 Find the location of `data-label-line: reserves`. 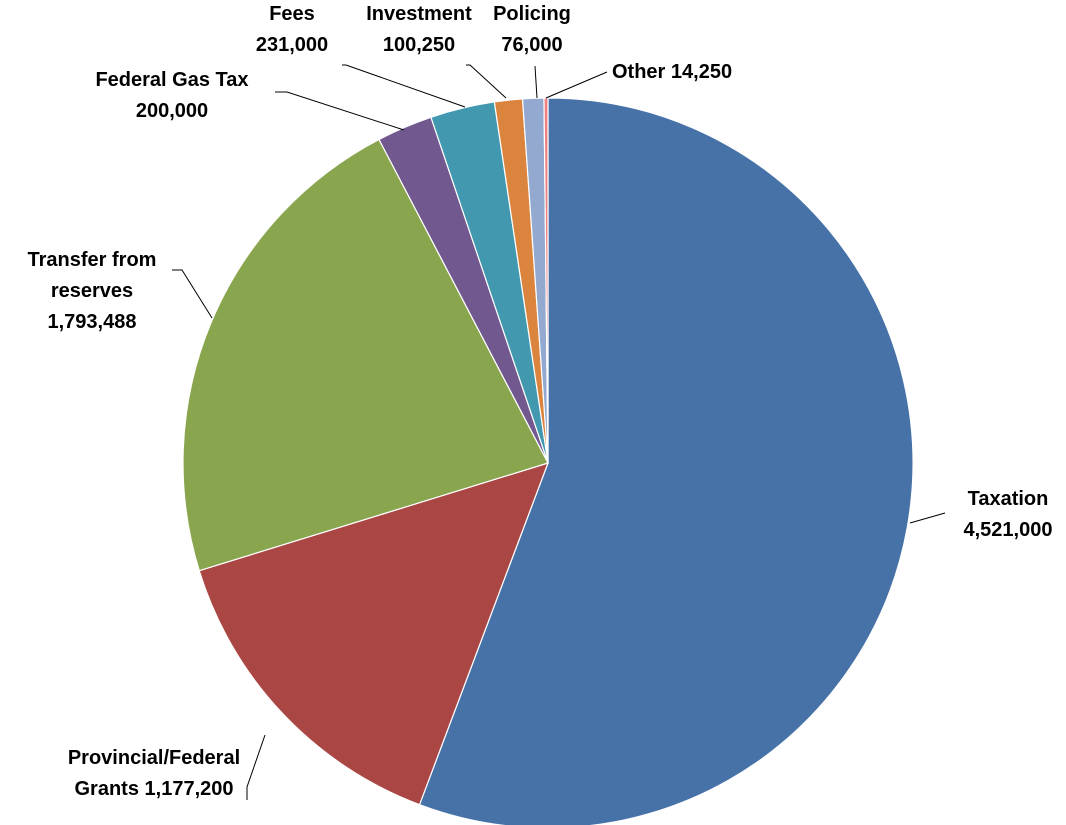

data-label-line: reserves is located at coordinates (92, 291).